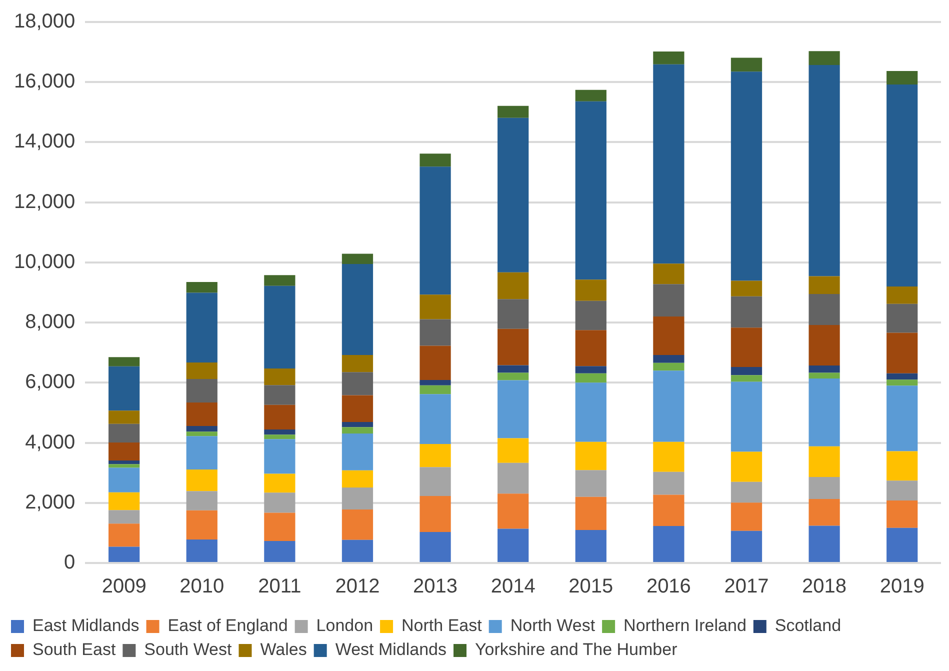 The image size is (949, 671). Describe the element at coordinates (902, 587) in the screenshot. I see `x-tick-label: 2019` at that location.